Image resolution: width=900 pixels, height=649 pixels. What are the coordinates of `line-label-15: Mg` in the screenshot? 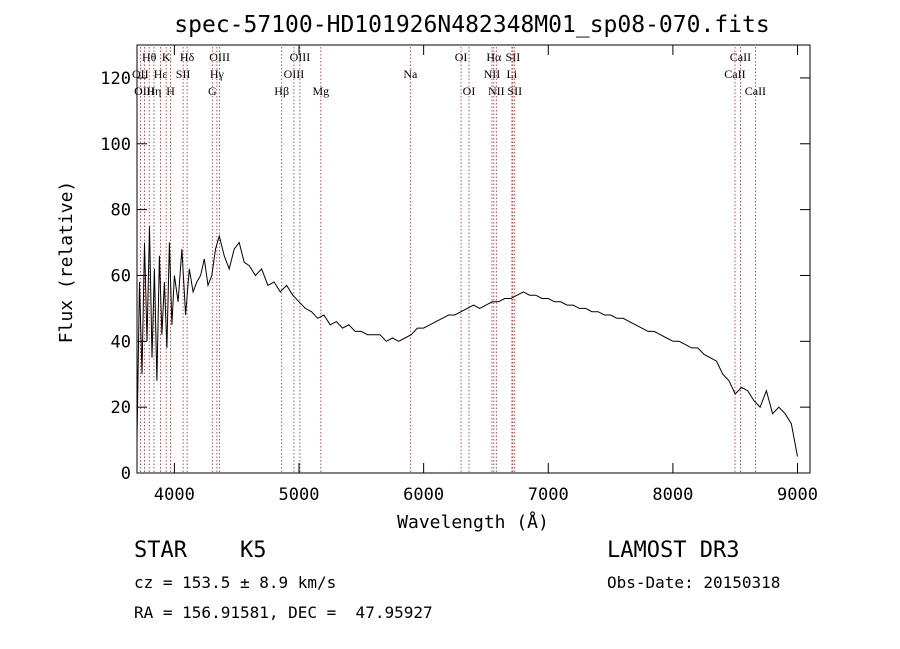 It's located at (320, 91).